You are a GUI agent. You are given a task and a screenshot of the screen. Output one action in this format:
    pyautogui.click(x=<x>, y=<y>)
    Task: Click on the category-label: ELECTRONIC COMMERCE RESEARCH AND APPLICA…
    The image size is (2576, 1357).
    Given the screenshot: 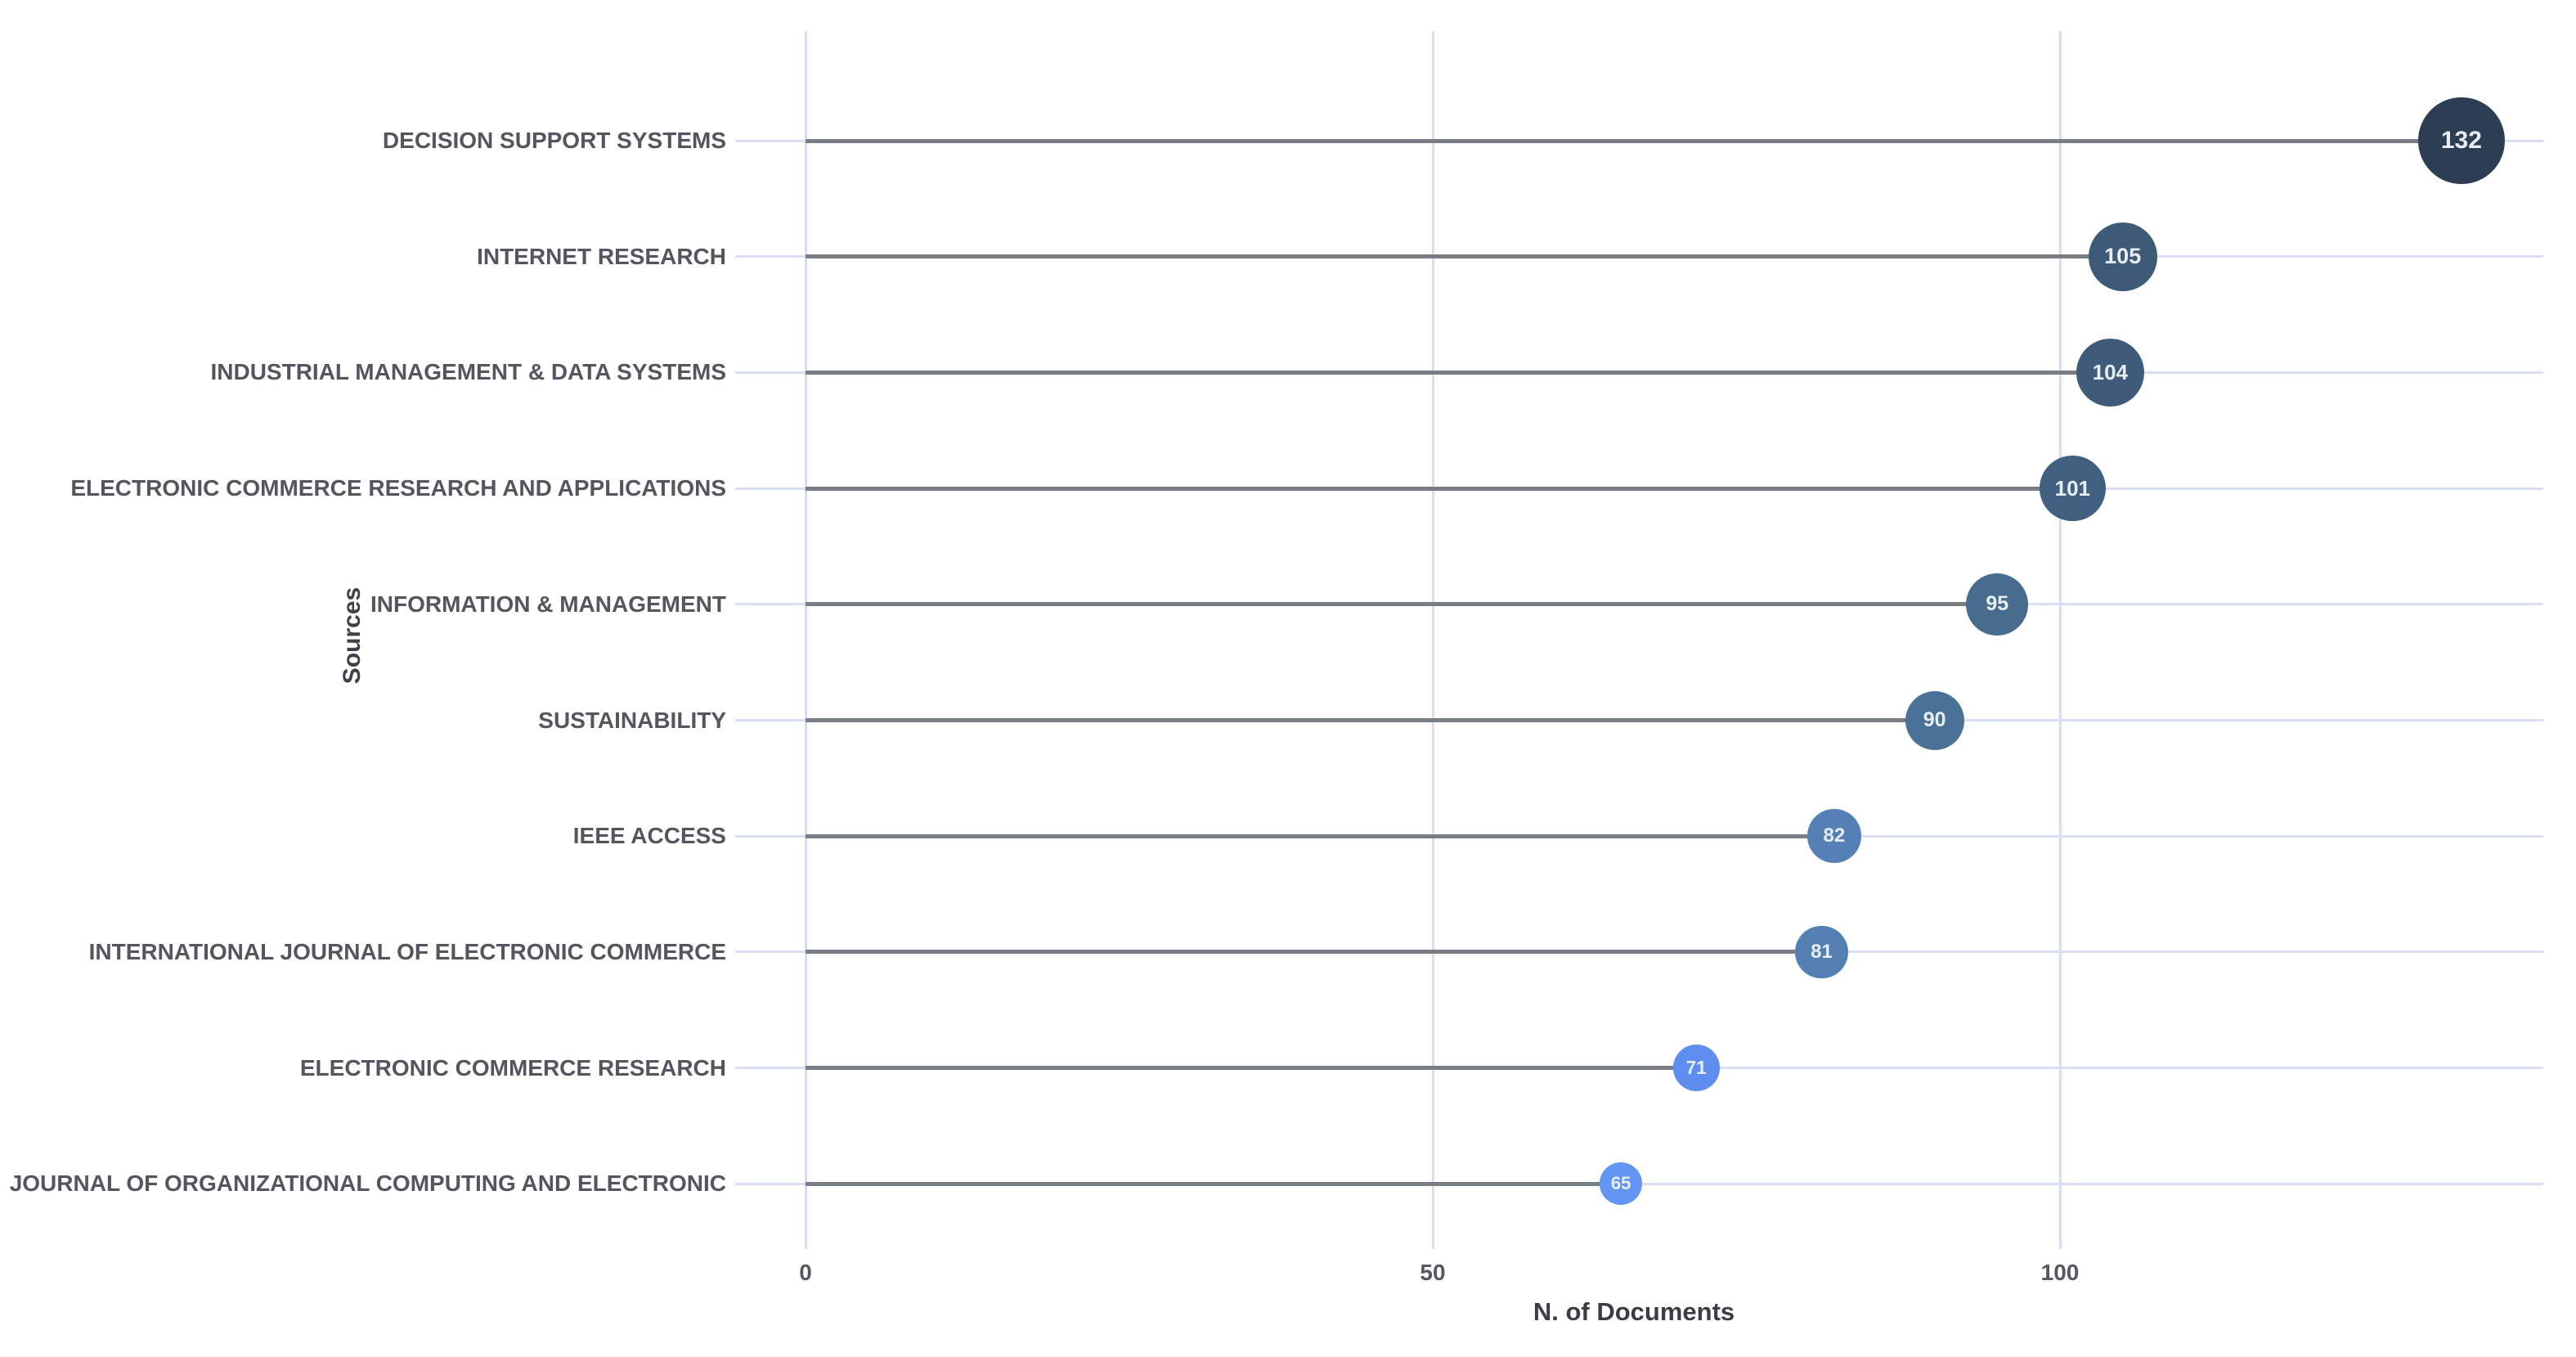 What is the action you would take?
    pyautogui.click(x=398, y=488)
    